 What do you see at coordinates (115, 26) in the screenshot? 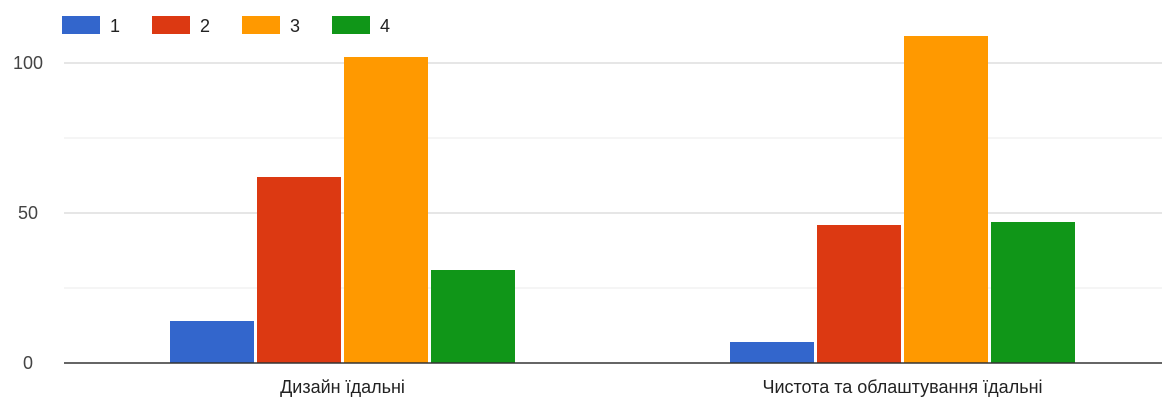
I see `legend-label-1: 1` at bounding box center [115, 26].